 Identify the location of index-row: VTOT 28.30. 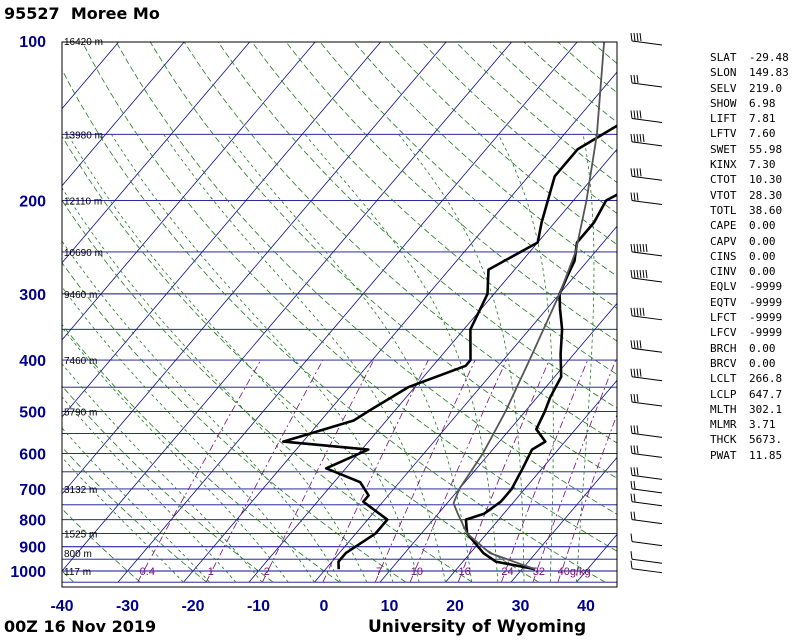
(754, 195).